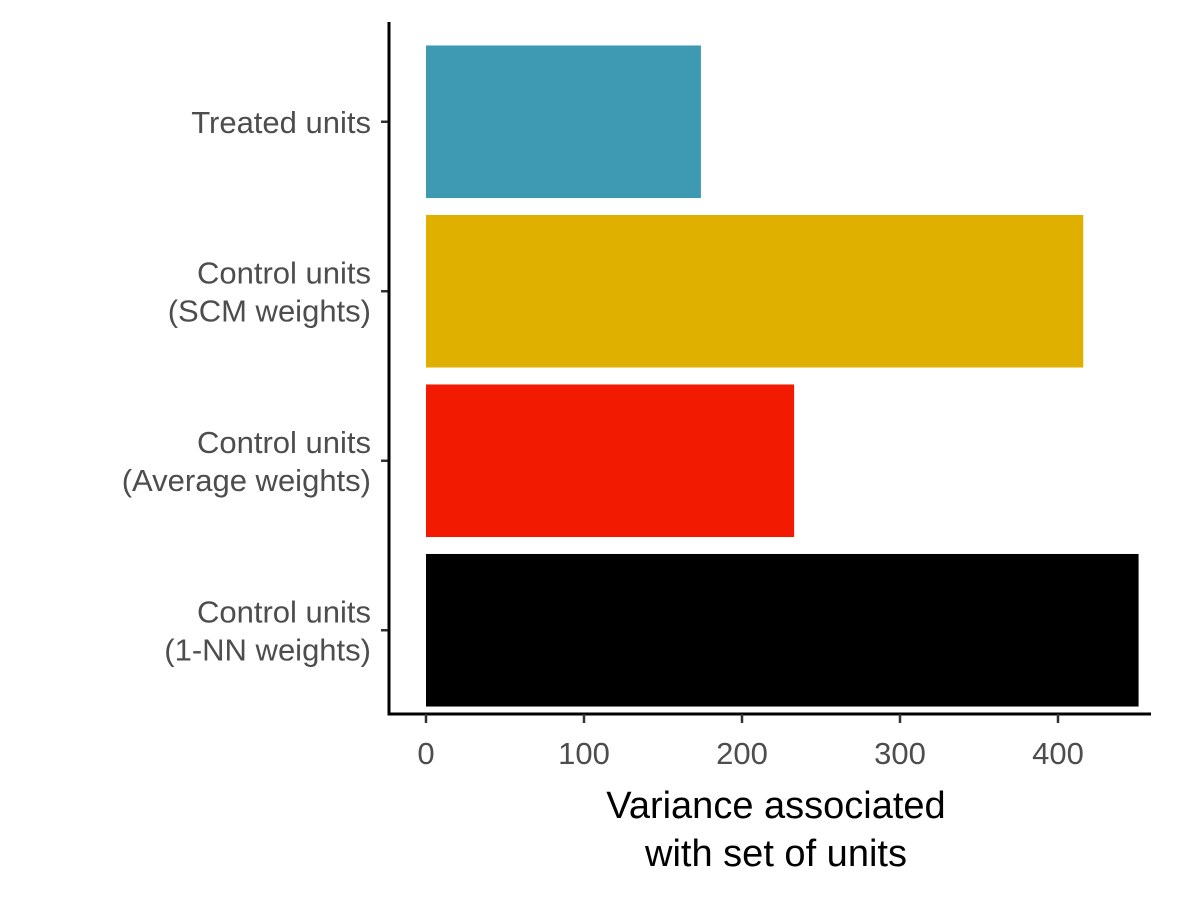 Image resolution: width=1200 pixels, height=905 pixels. Describe the element at coordinates (742, 753) in the screenshot. I see `x-tick-label-2: 200` at that location.